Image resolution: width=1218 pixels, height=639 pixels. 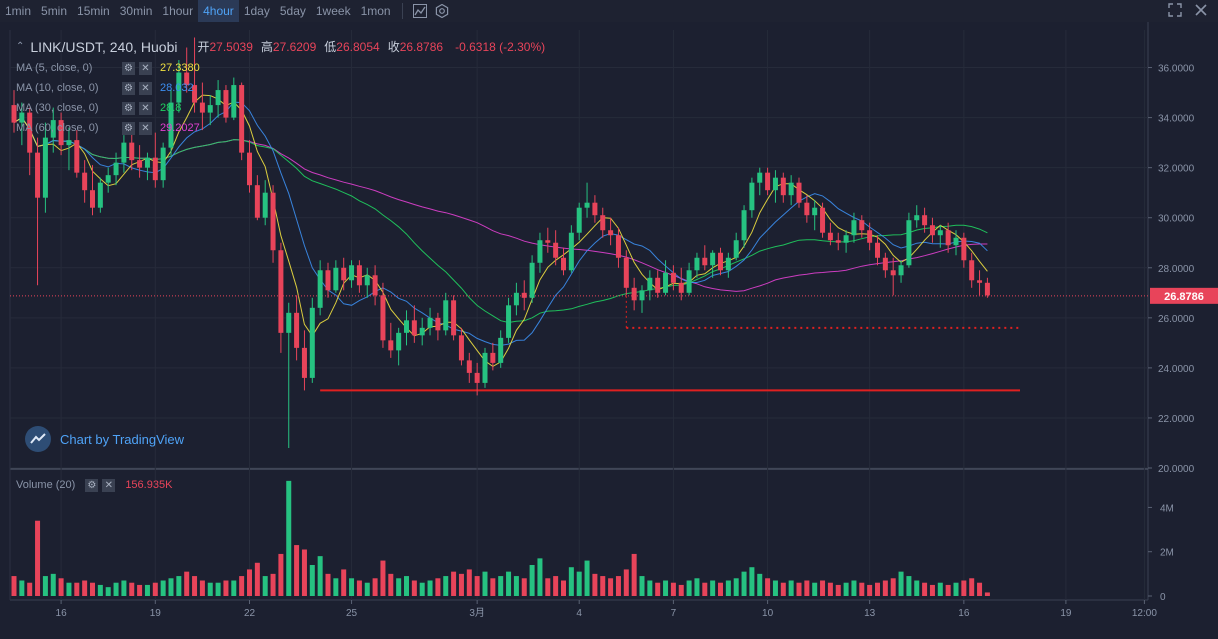 I want to click on timeframe-30min: 30min, so click(x=136, y=11).